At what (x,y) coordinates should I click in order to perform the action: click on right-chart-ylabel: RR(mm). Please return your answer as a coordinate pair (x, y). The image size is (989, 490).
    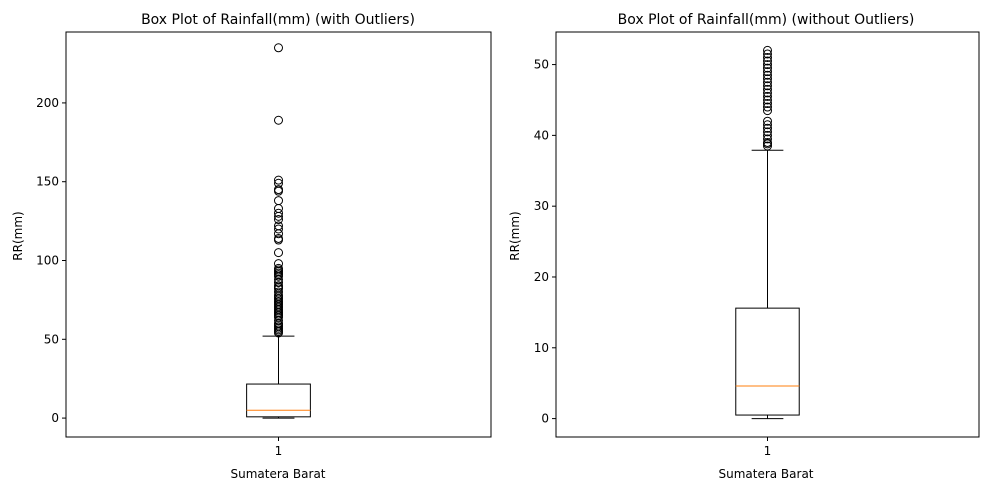
    Looking at the image, I should click on (515, 235).